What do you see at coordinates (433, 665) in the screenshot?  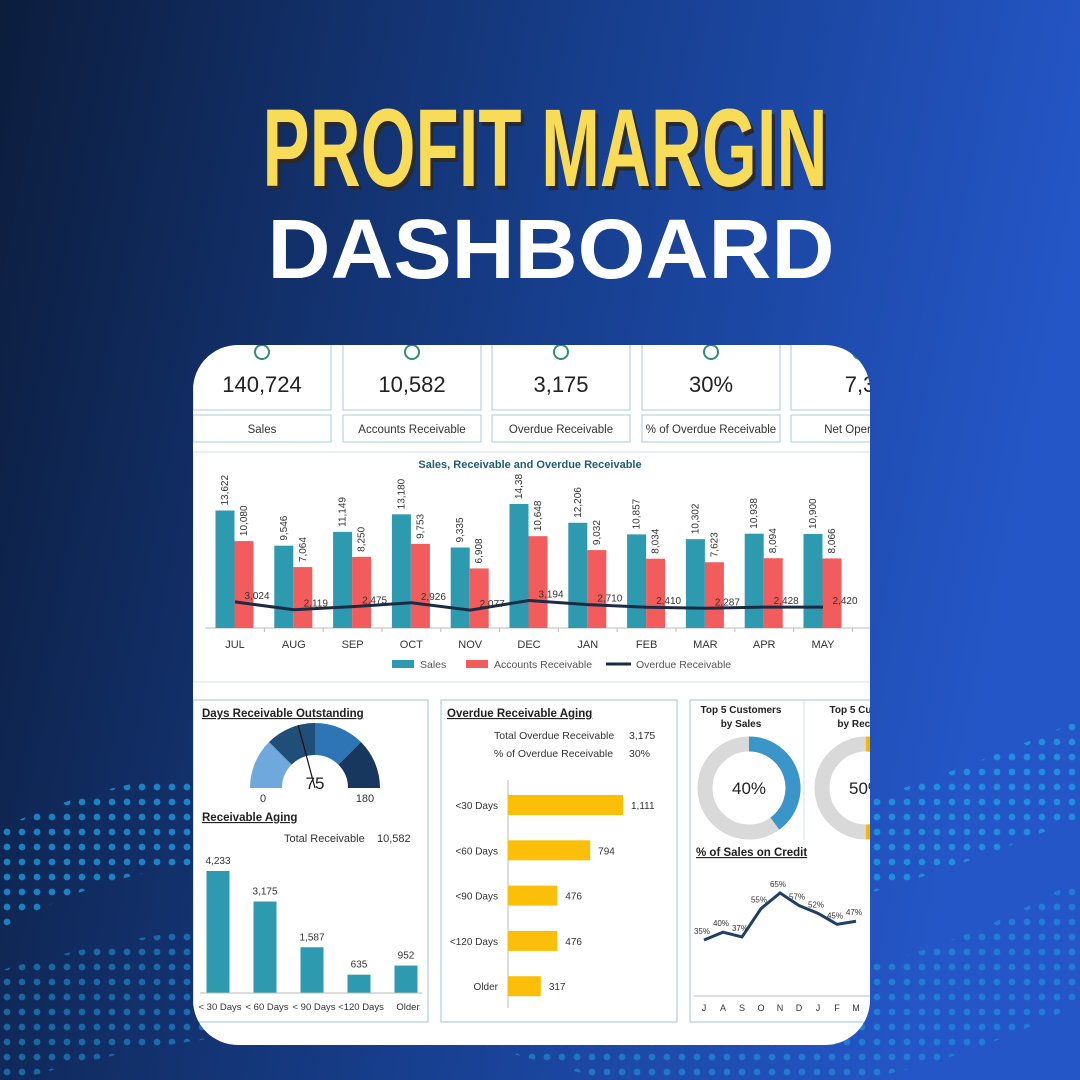 I see `legend-label: Sales` at bounding box center [433, 665].